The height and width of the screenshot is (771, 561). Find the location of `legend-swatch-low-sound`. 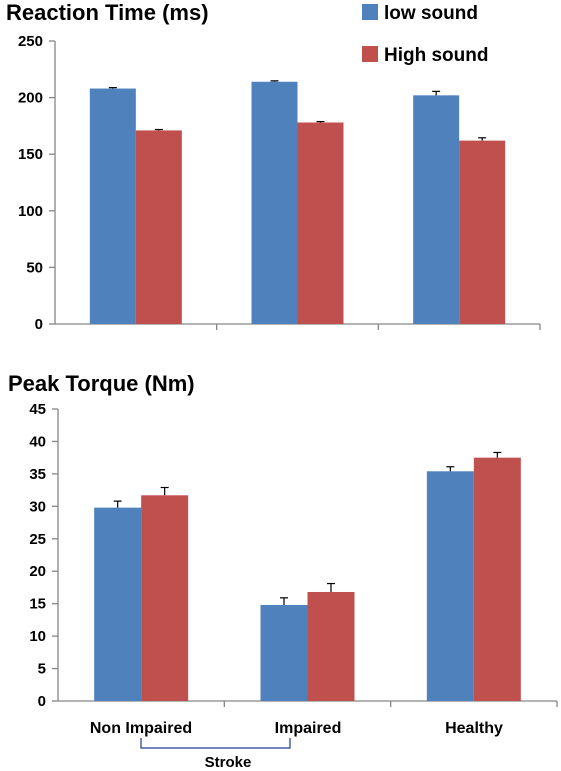

legend-swatch-low-sound is located at coordinates (370, 12).